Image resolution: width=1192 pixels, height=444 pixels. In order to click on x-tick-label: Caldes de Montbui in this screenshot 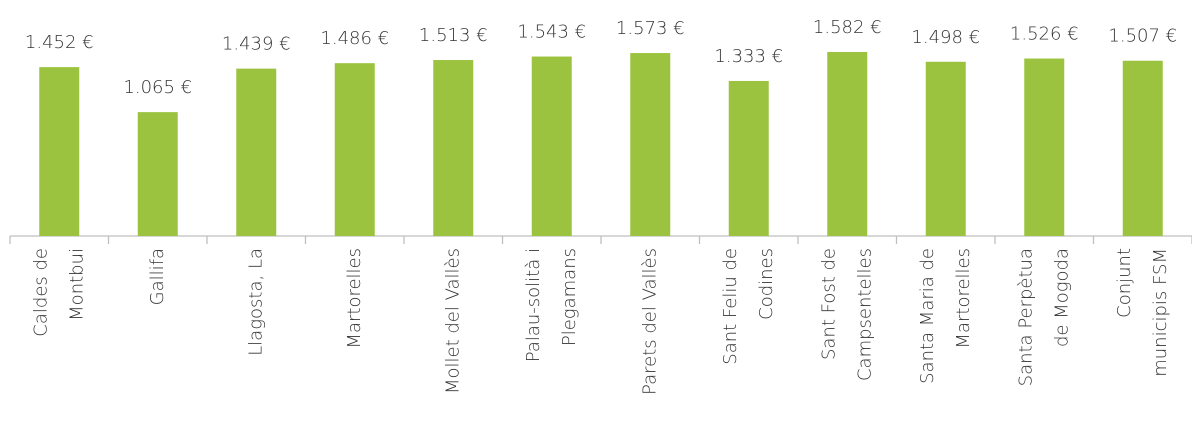, I will do `click(58, 292)`.